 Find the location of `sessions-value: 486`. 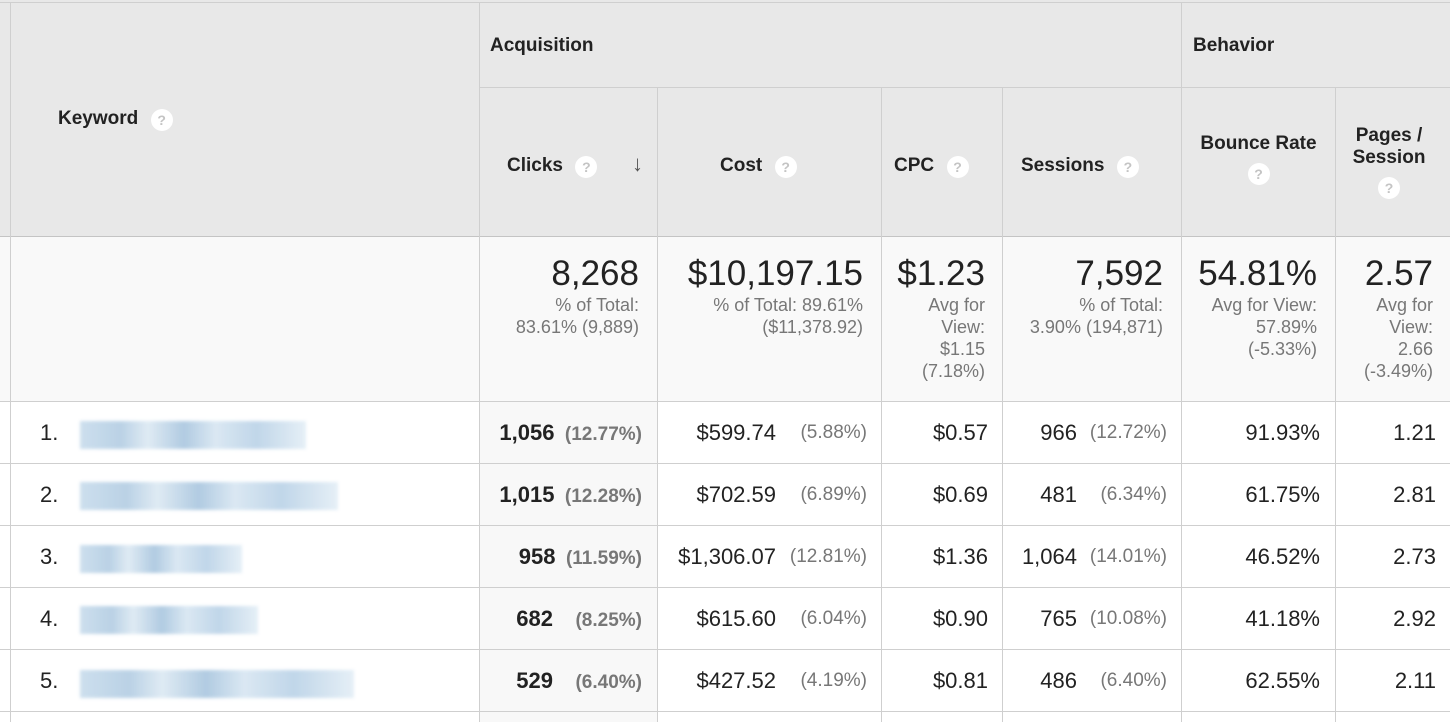

sessions-value: 486 is located at coordinates (1058, 680).